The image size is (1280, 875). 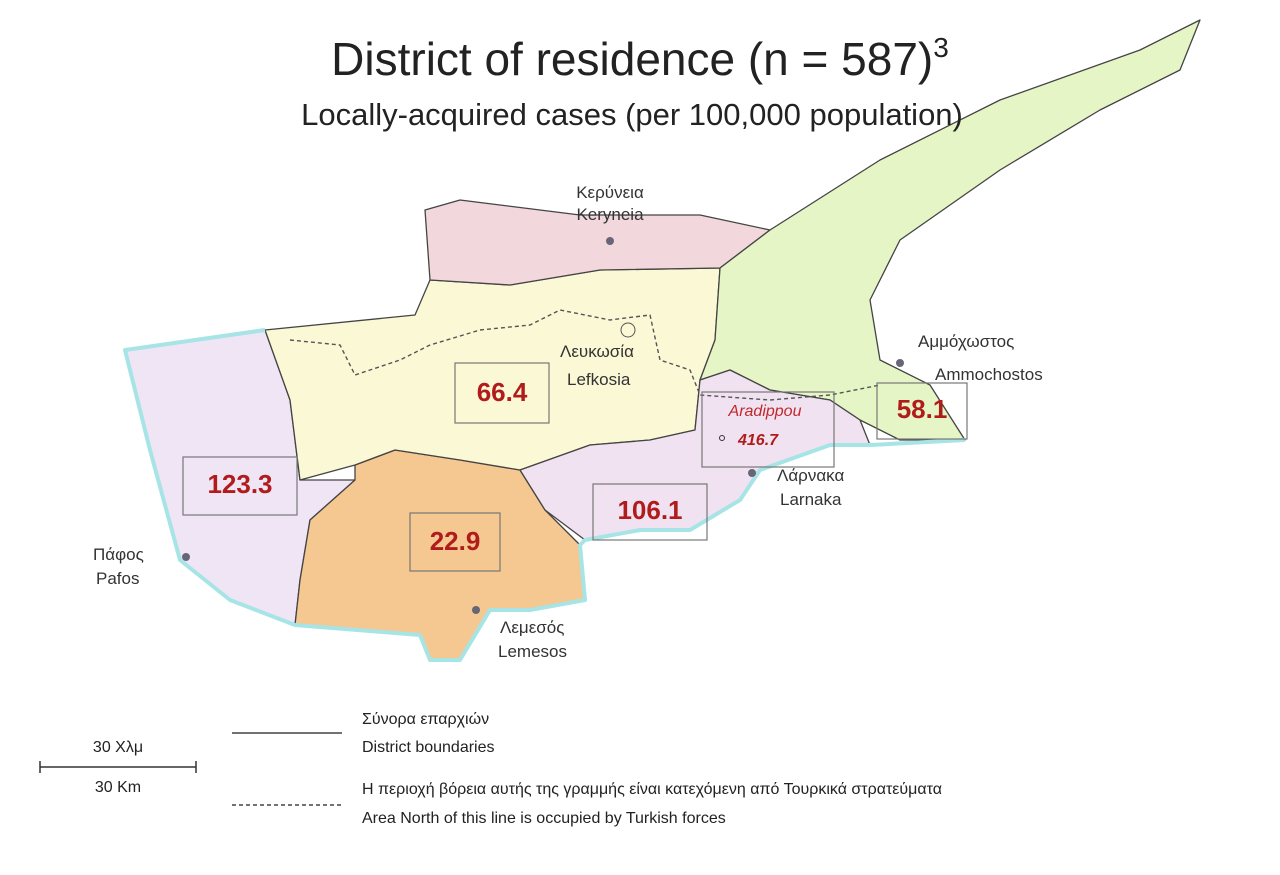 What do you see at coordinates (722, 438) in the screenshot?
I see `aradippou-dot` at bounding box center [722, 438].